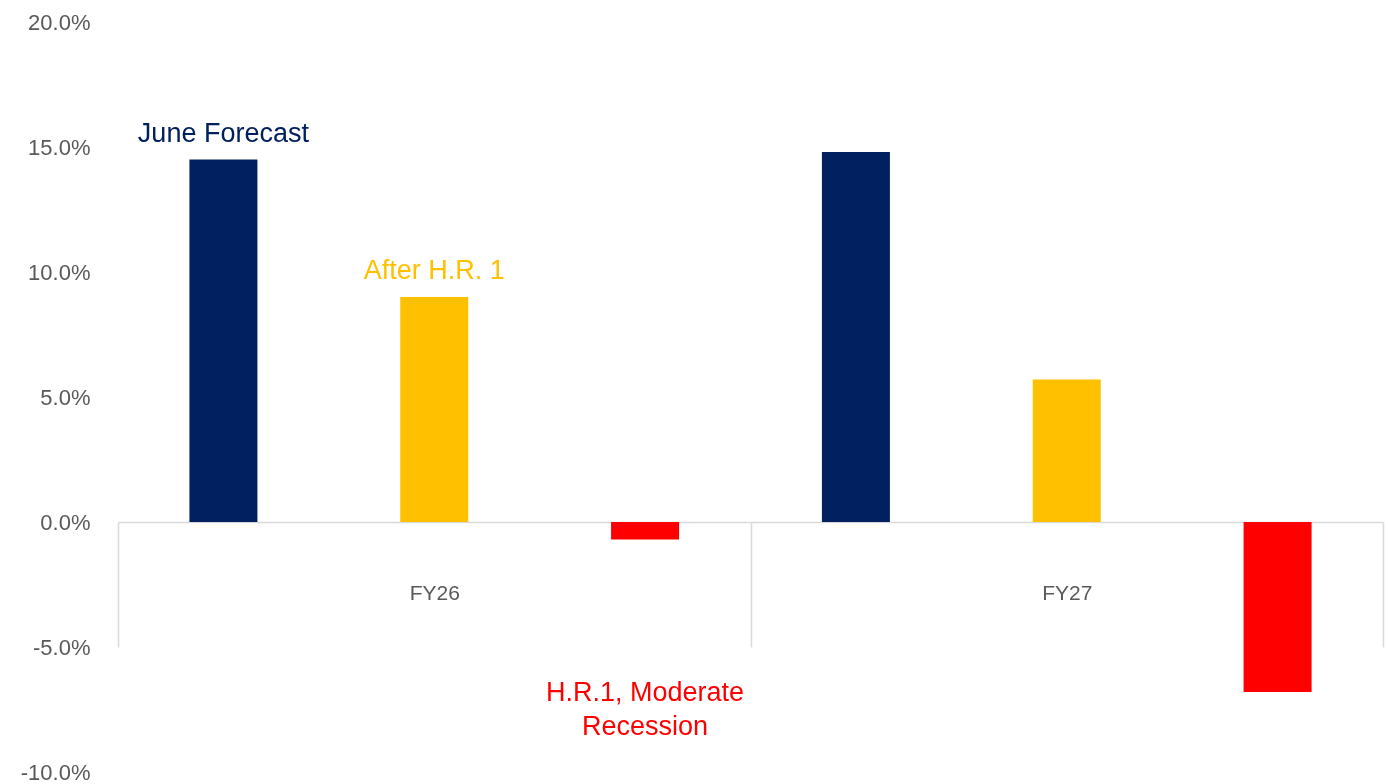 The width and height of the screenshot is (1388, 784). What do you see at coordinates (1067, 592) in the screenshot?
I see `x-tick-label: FY27` at bounding box center [1067, 592].